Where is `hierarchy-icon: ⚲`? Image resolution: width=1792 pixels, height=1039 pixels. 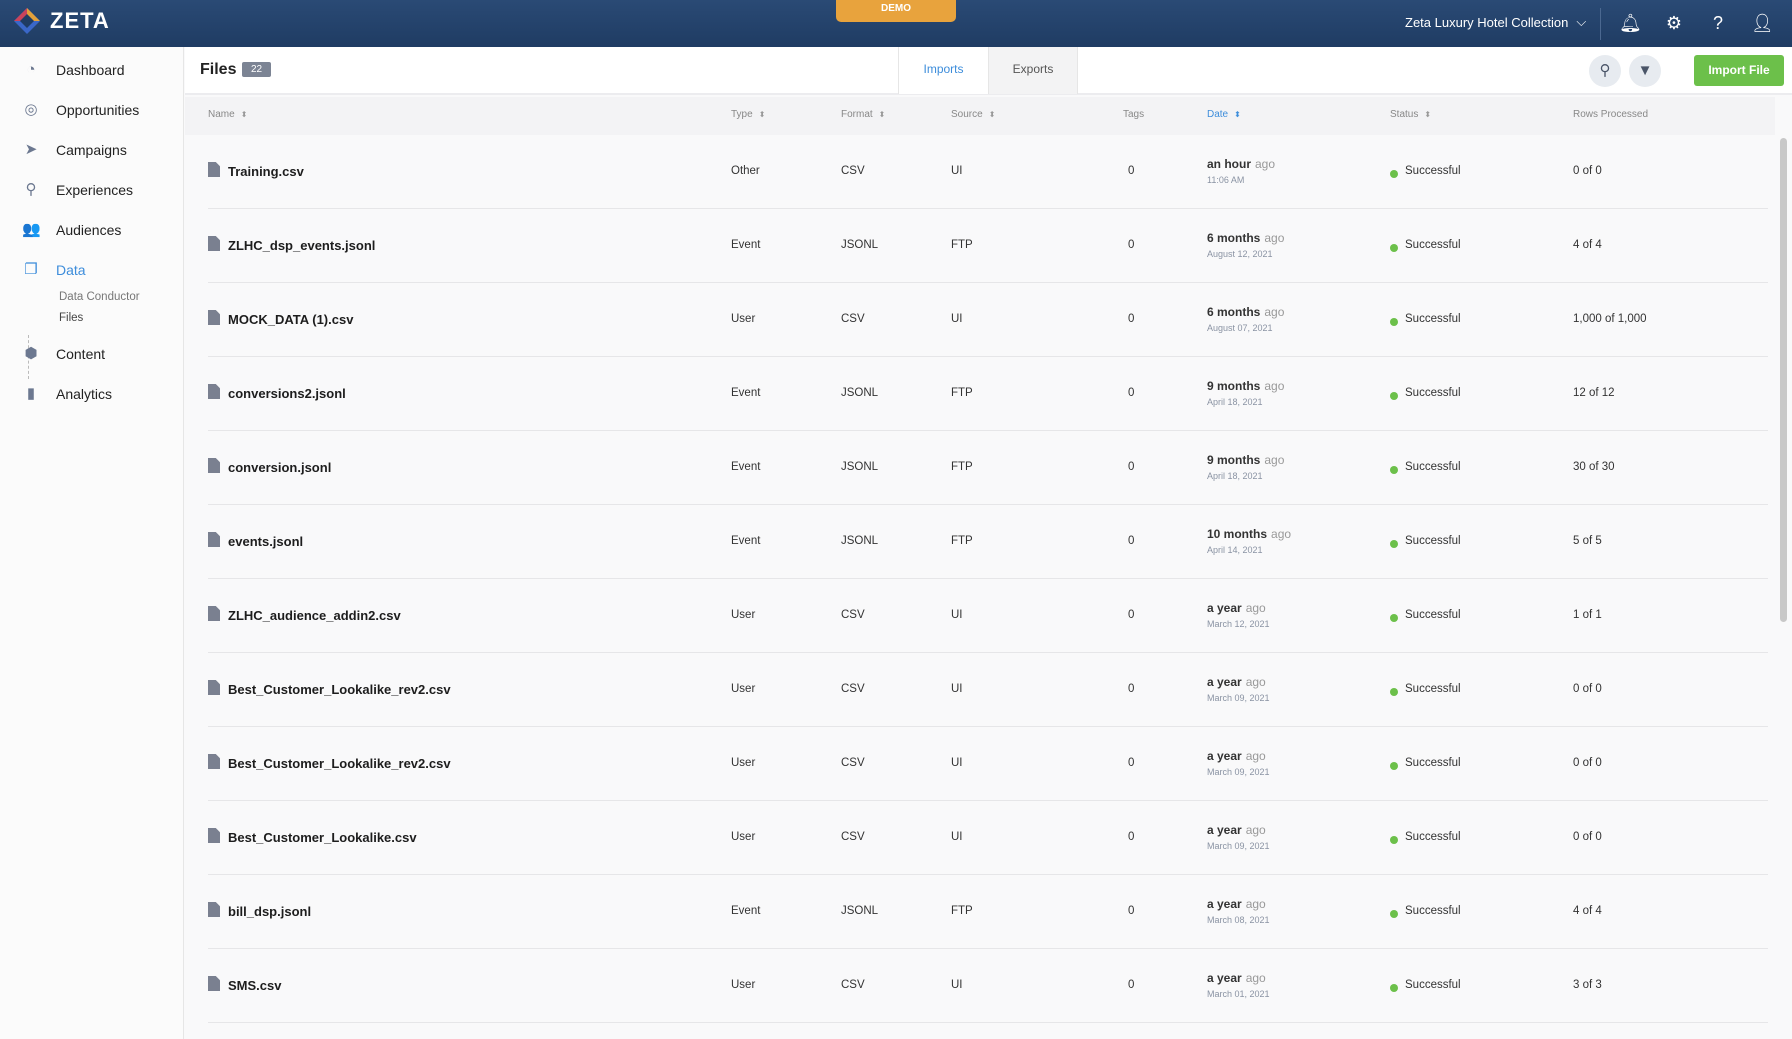 hierarchy-icon: ⚲ is located at coordinates (31, 189).